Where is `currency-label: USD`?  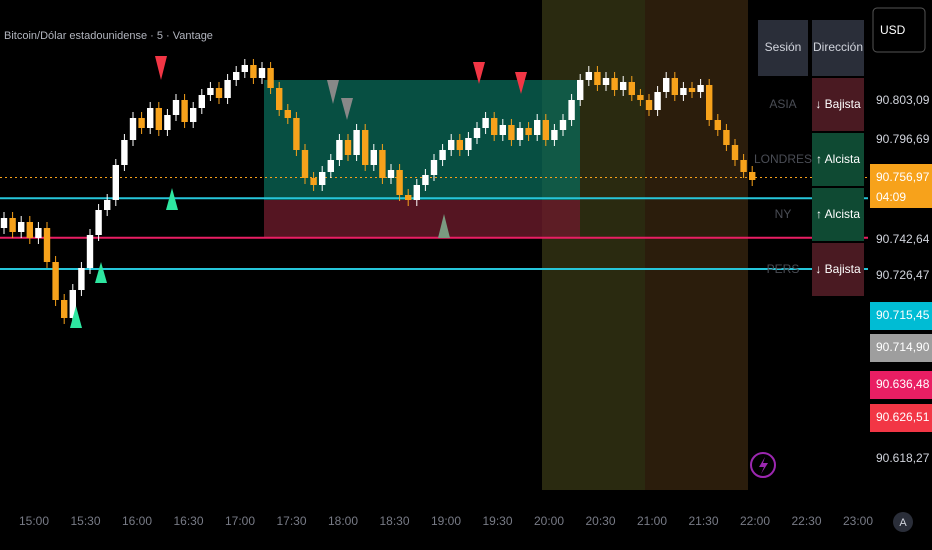
currency-label: USD is located at coordinates (893, 30).